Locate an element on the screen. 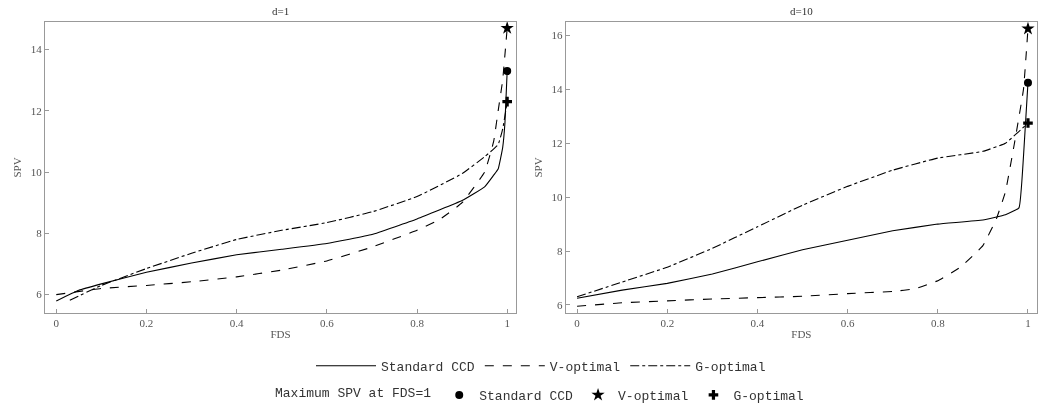  legend-title: Maximum SPV at FDS=1 is located at coordinates (353, 393).